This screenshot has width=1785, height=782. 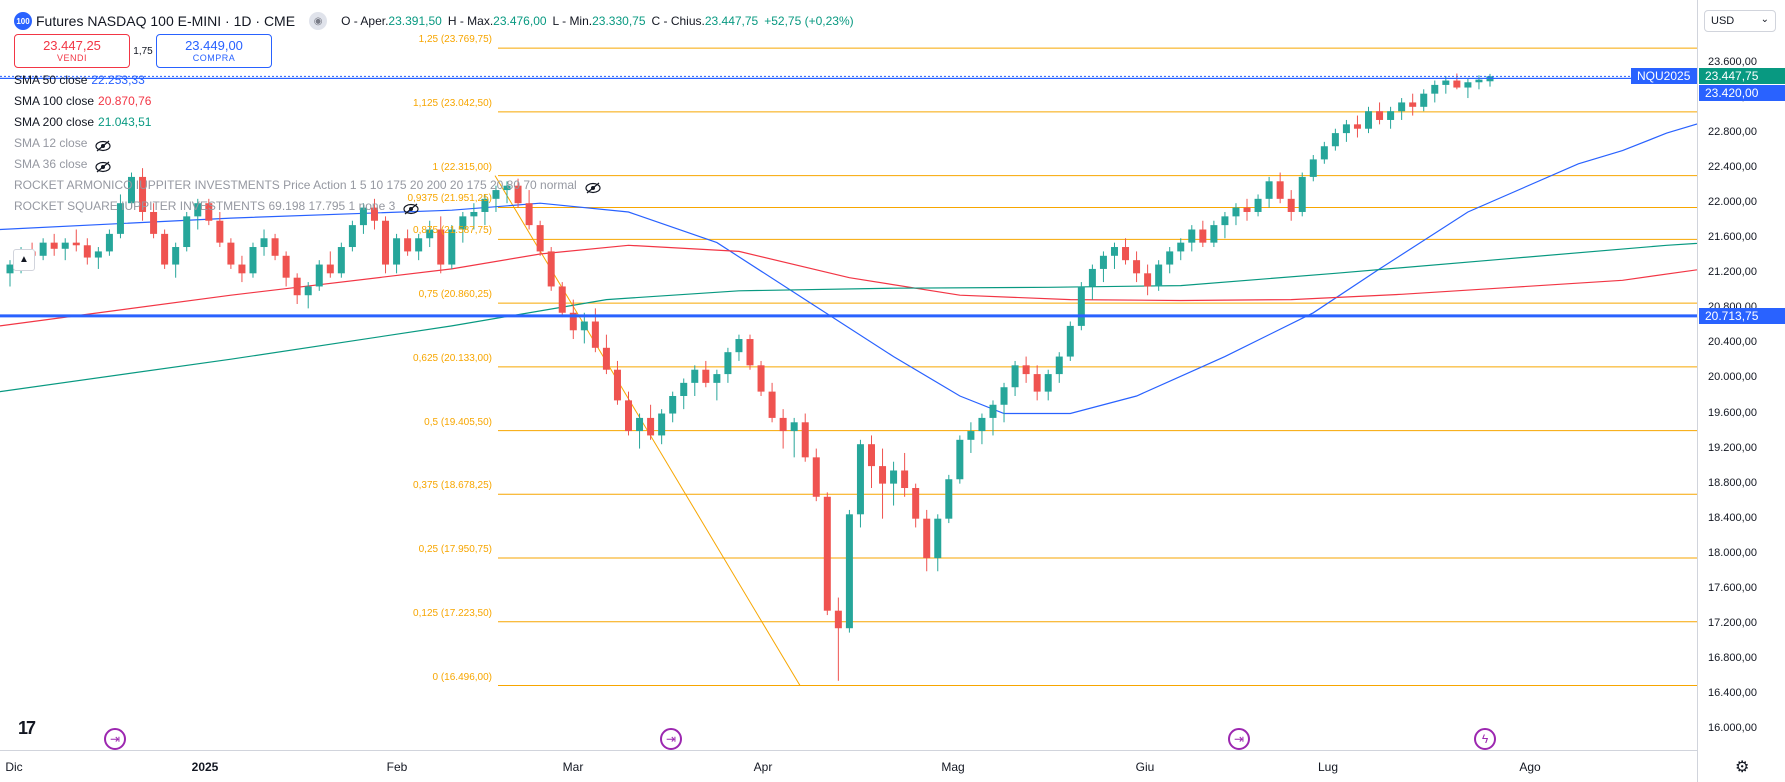 I want to click on chevron-down-icon: ⌄, so click(x=1764, y=19).